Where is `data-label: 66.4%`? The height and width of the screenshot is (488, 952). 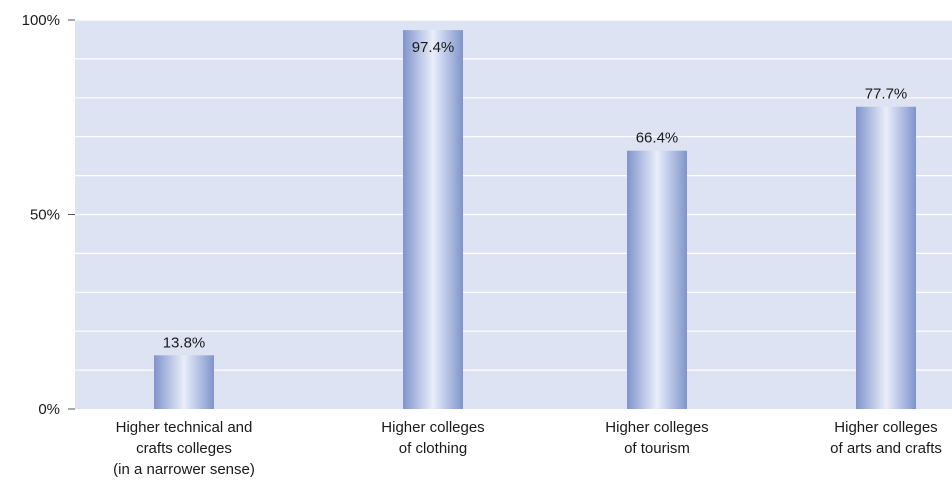
data-label: 66.4% is located at coordinates (657, 138).